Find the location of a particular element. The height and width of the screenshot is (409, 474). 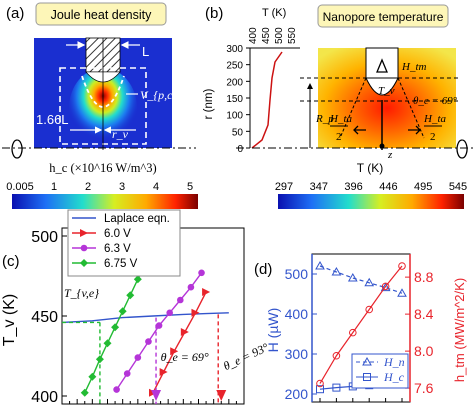

Hta-left-den: 2 is located at coordinates (339, 137).